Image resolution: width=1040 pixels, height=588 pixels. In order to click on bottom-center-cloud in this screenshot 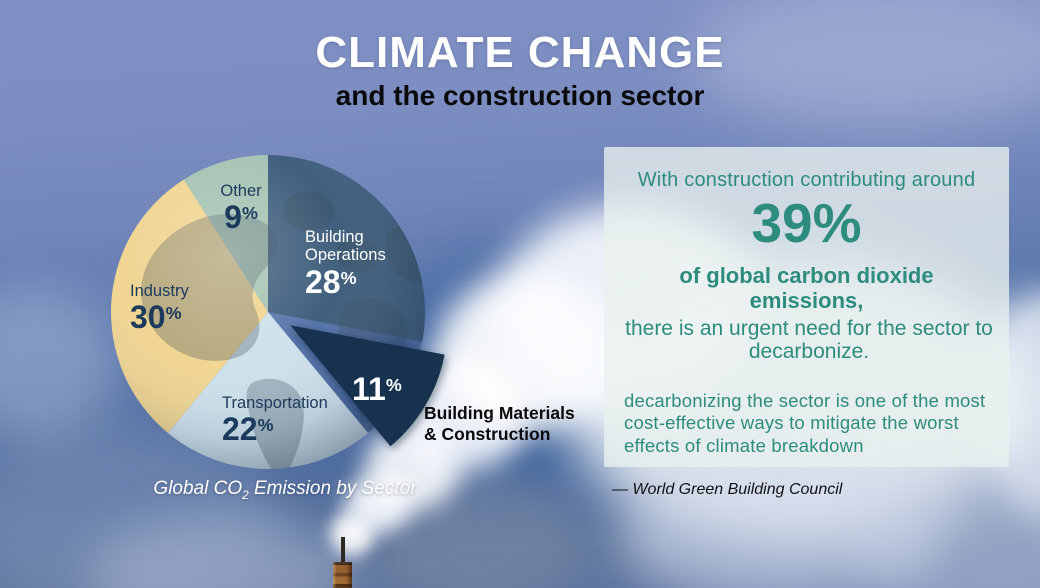, I will do `click(220, 551)`.